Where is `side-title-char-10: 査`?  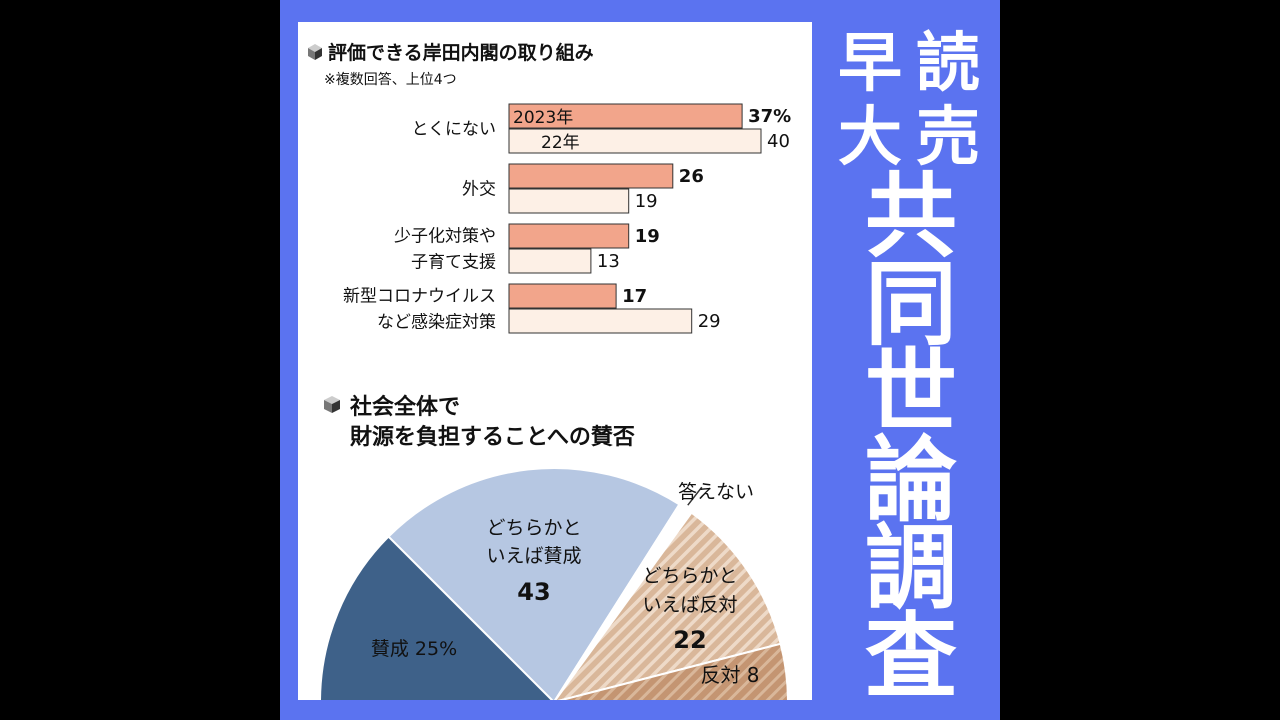 side-title-char-10: 査 is located at coordinates (910, 656).